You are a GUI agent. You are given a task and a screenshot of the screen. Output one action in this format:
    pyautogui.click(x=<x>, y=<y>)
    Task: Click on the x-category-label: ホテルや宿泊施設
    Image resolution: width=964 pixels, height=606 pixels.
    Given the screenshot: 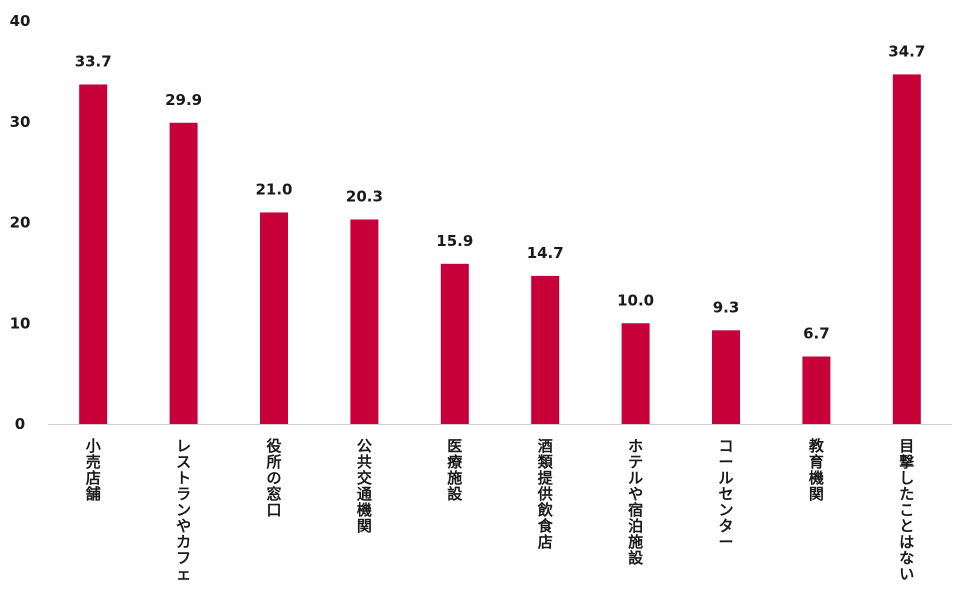 What is the action you would take?
    pyautogui.click(x=636, y=502)
    